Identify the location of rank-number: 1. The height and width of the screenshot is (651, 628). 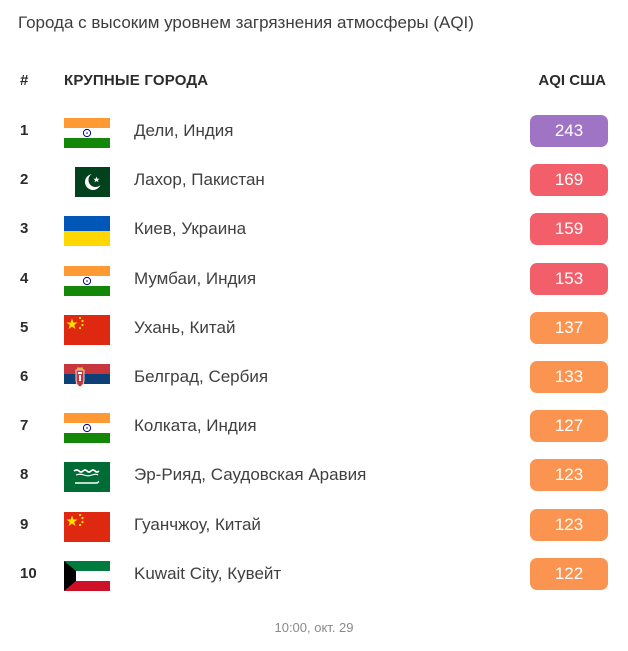
(24, 130).